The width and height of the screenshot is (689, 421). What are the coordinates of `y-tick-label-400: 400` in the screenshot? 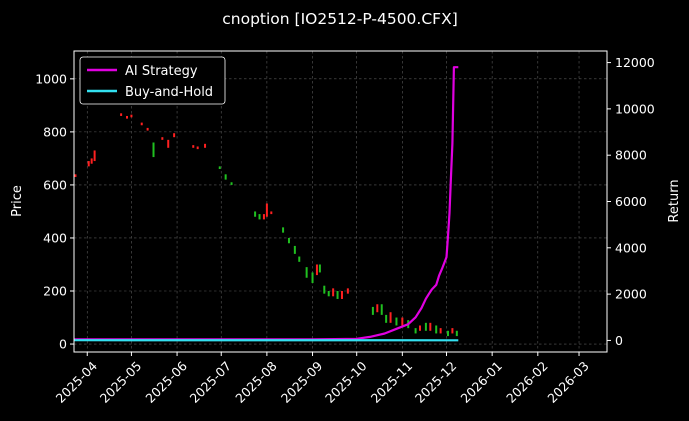 It's located at (55, 237).